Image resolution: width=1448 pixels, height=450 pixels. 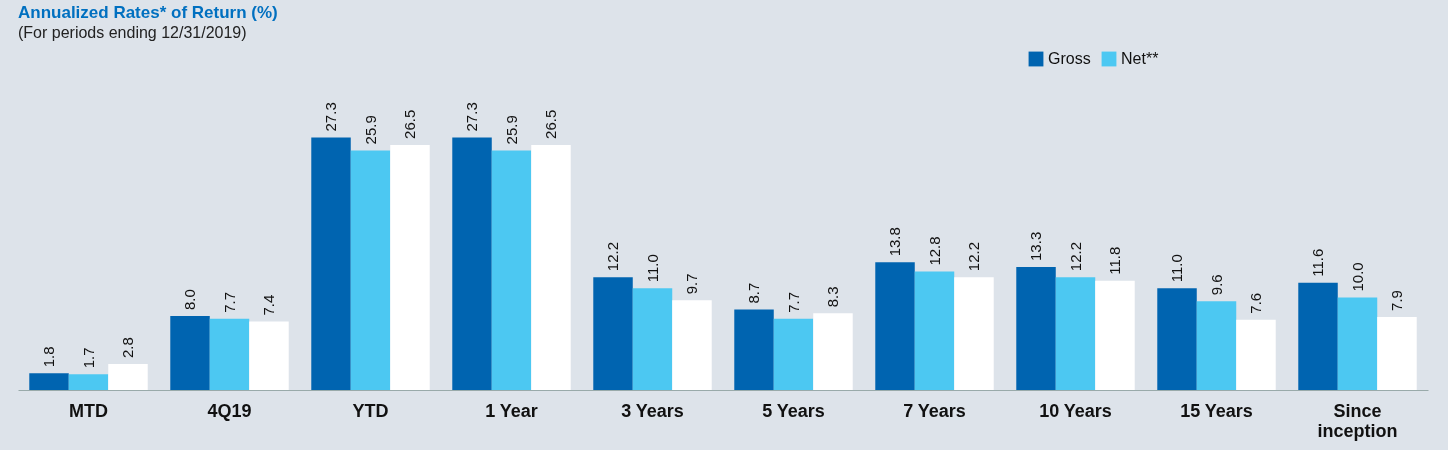 What do you see at coordinates (691, 284) in the screenshot?
I see `data-label: 9.7` at bounding box center [691, 284].